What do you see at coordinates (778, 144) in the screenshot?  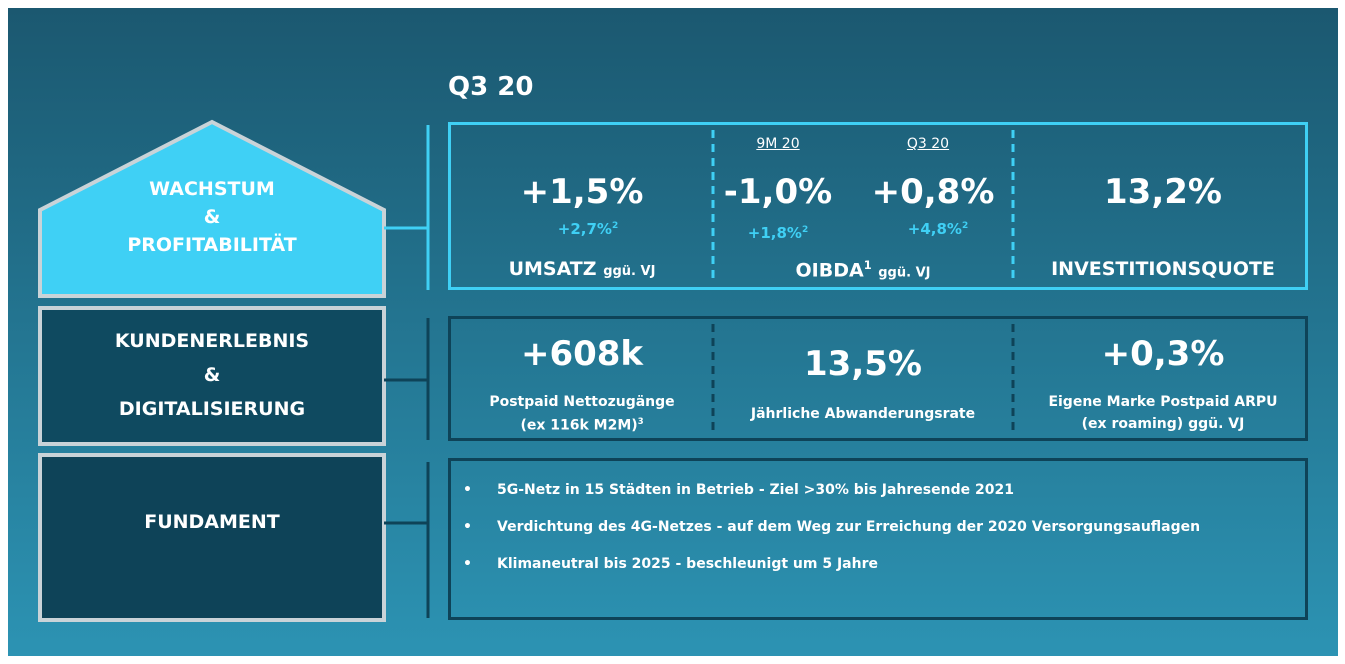 I see `period: 9M 20` at bounding box center [778, 144].